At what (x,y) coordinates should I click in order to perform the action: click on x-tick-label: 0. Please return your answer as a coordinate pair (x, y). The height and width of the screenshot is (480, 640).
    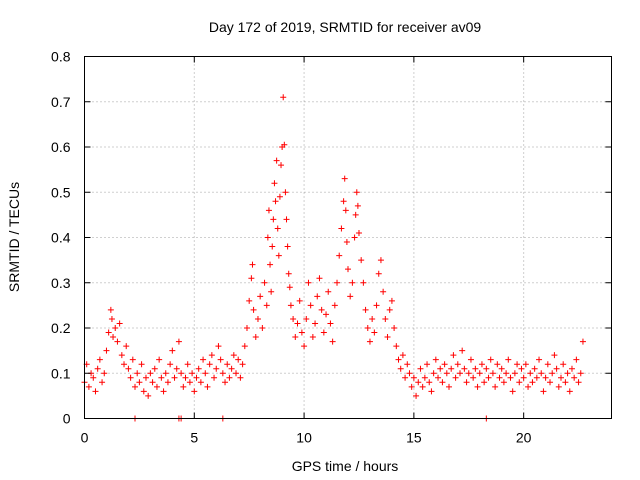
    Looking at the image, I should click on (85, 438).